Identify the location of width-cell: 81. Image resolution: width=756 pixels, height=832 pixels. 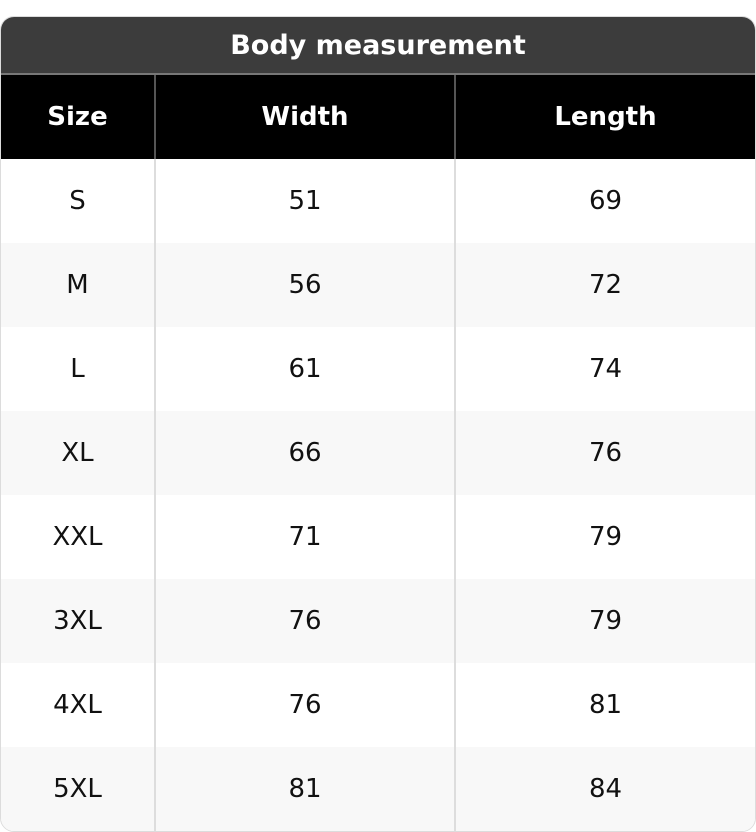
(304, 789).